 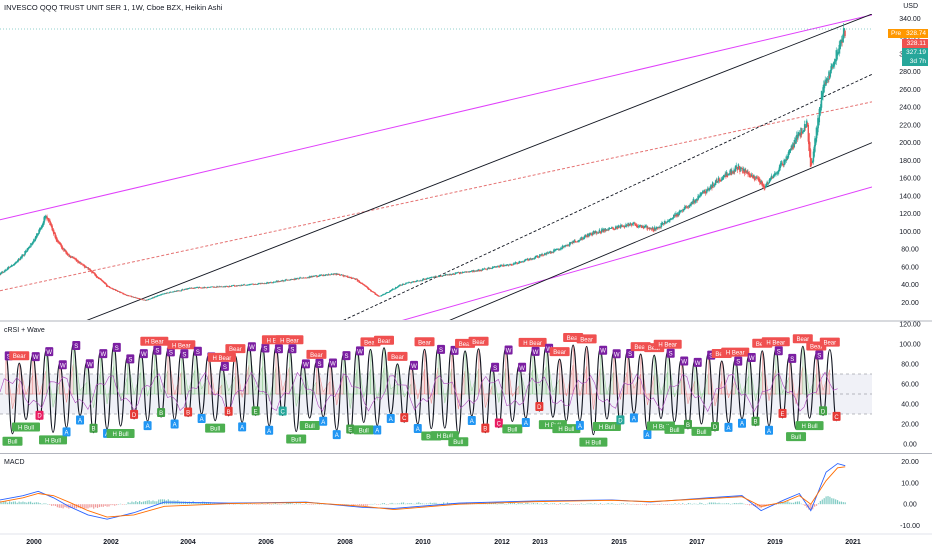 I want to click on currency-label: USD, so click(x=910, y=6).